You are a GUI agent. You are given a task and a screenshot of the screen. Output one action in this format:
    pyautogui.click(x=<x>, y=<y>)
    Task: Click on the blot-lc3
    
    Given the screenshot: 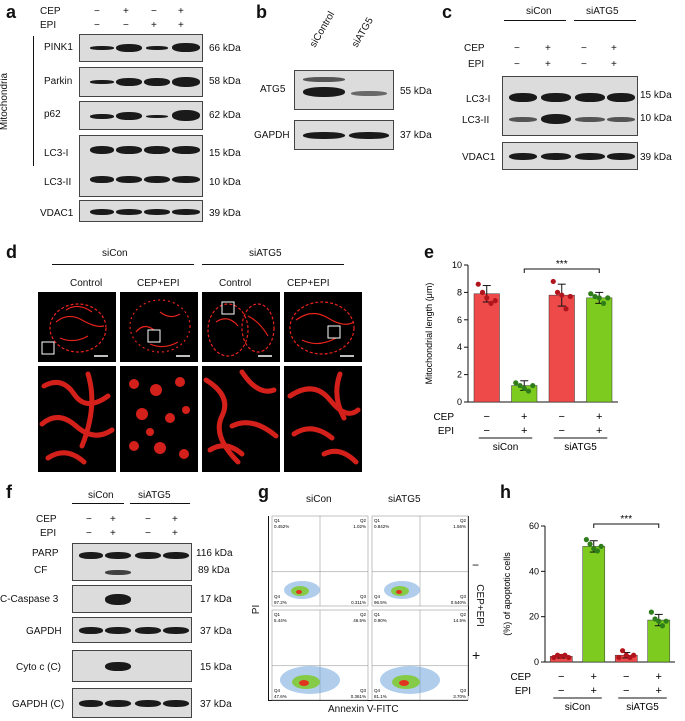 What is the action you would take?
    pyautogui.click(x=141, y=166)
    